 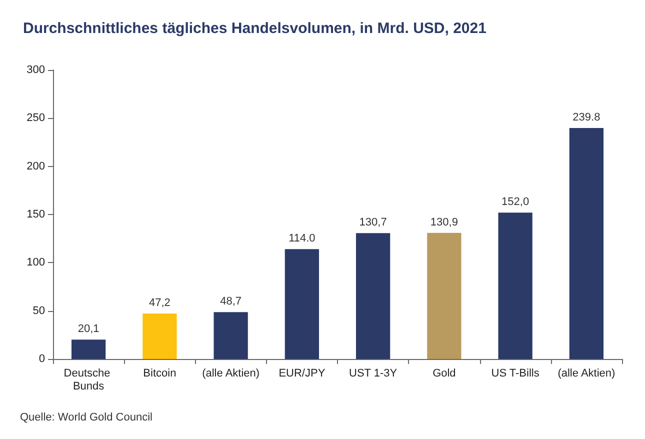 I want to click on y-tick-label: 200, so click(x=35, y=166).